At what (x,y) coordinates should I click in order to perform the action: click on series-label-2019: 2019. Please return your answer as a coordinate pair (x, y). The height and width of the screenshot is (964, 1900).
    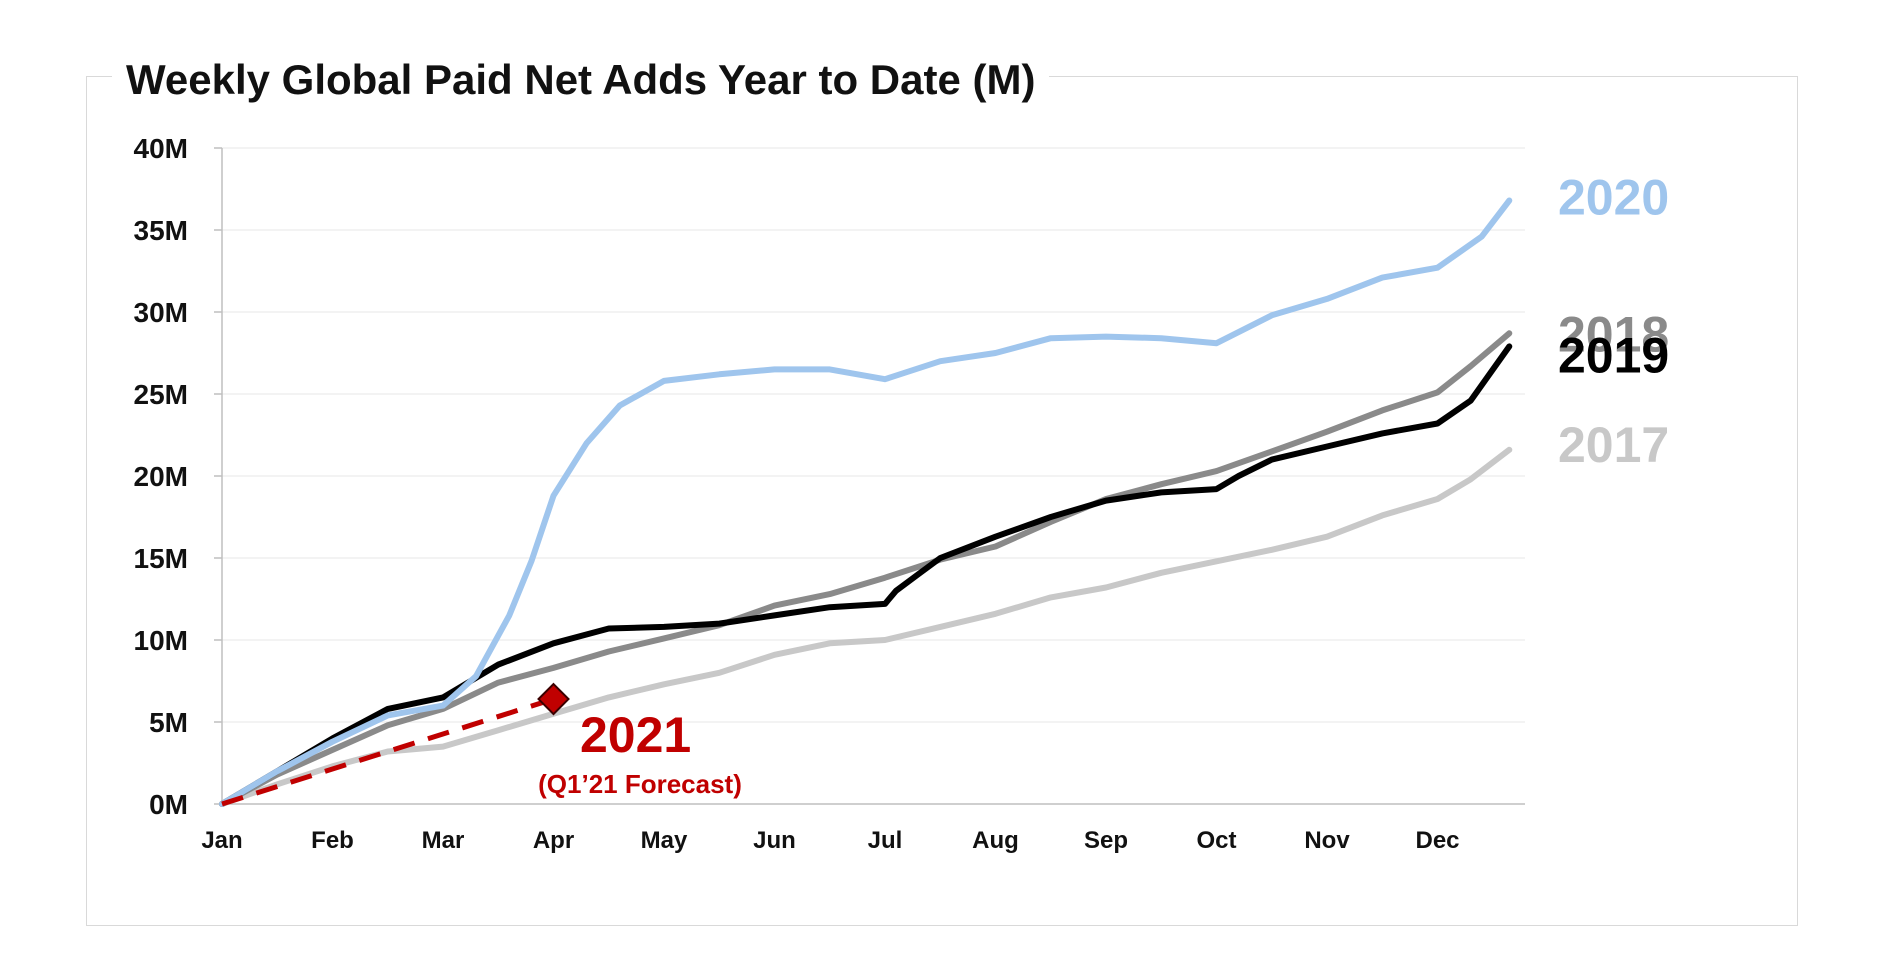
    Looking at the image, I should click on (1613, 355).